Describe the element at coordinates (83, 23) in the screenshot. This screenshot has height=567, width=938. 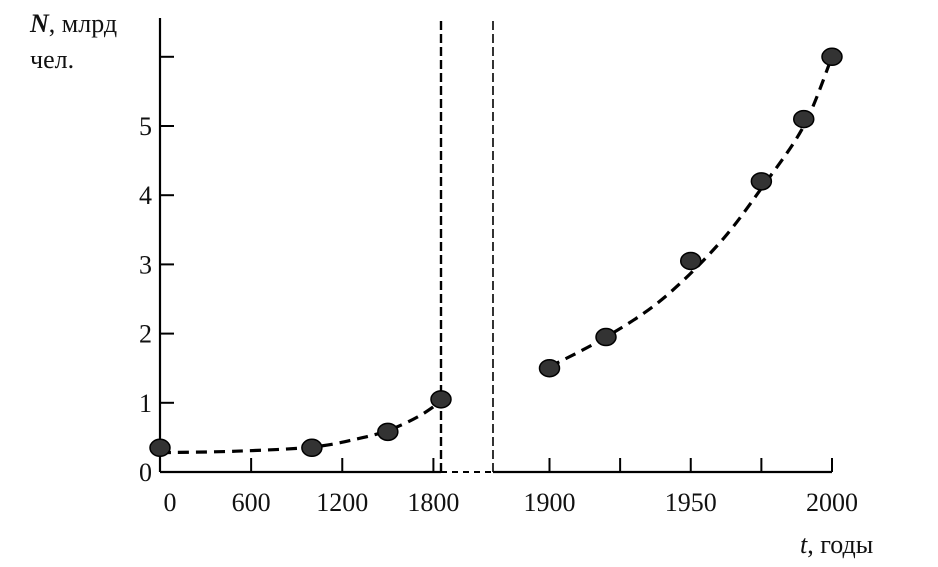
I see `y-axis-unit-line1: , млрд` at that location.